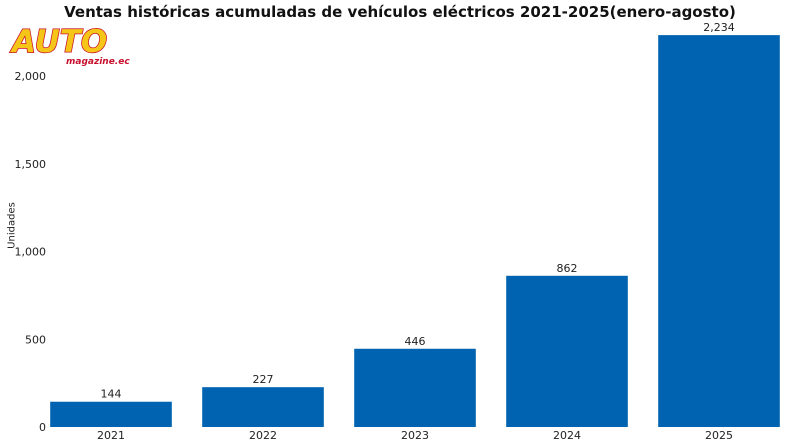 Image resolution: width=800 pixels, height=445 pixels. I want to click on x-tick-label-2024: 2024, so click(567, 435).